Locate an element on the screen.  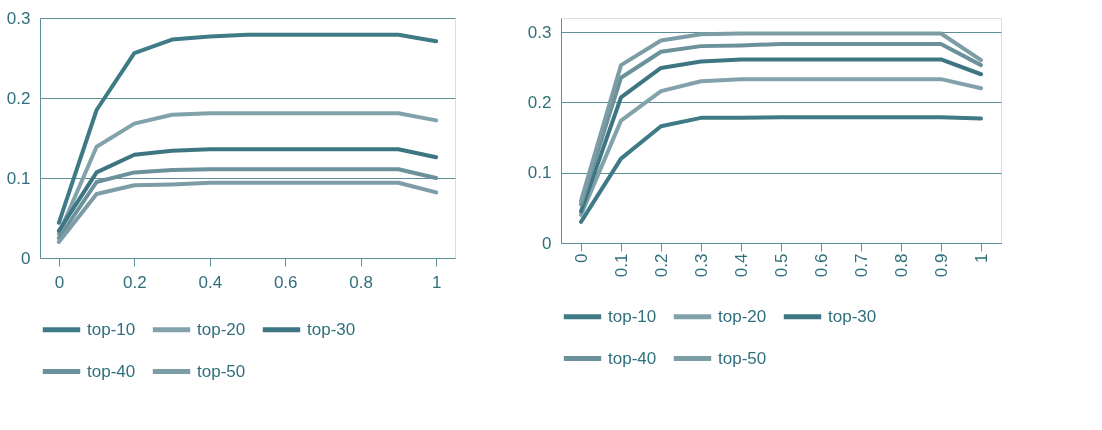
x-tick-label: 0.7 is located at coordinates (861, 265).